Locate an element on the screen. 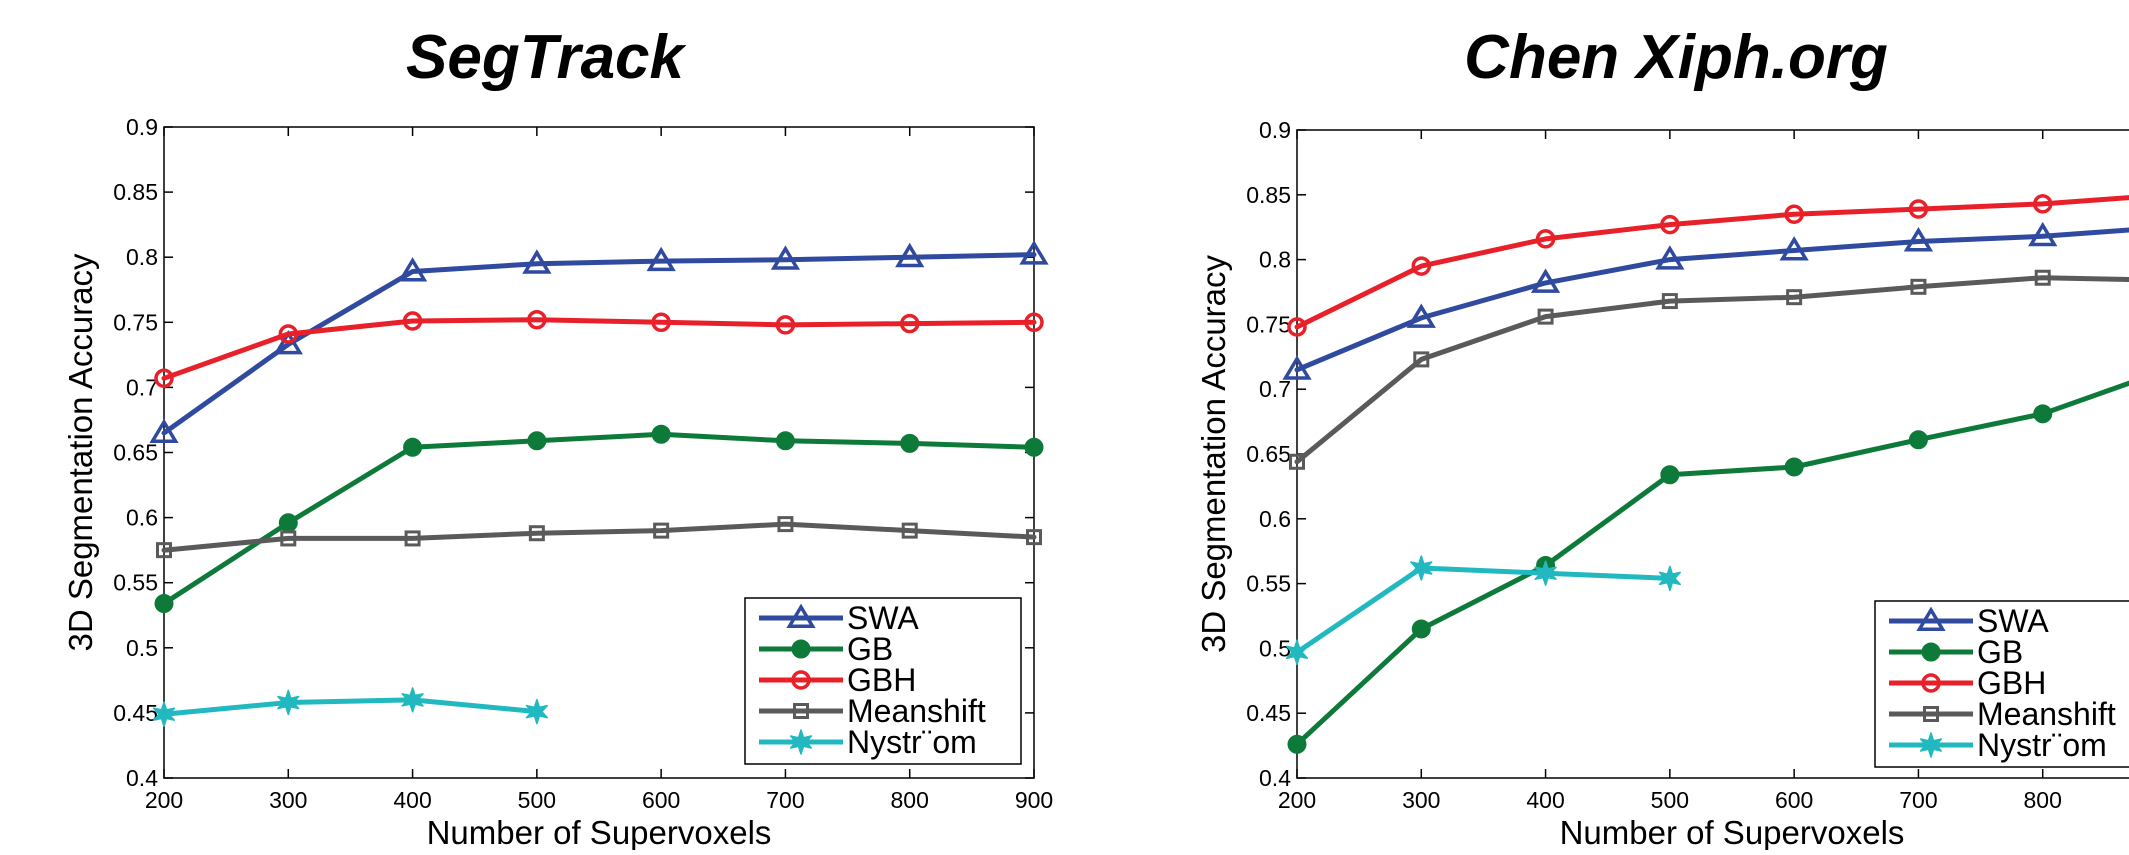 The image size is (2129, 855). series-gb is located at coordinates (599, 518).